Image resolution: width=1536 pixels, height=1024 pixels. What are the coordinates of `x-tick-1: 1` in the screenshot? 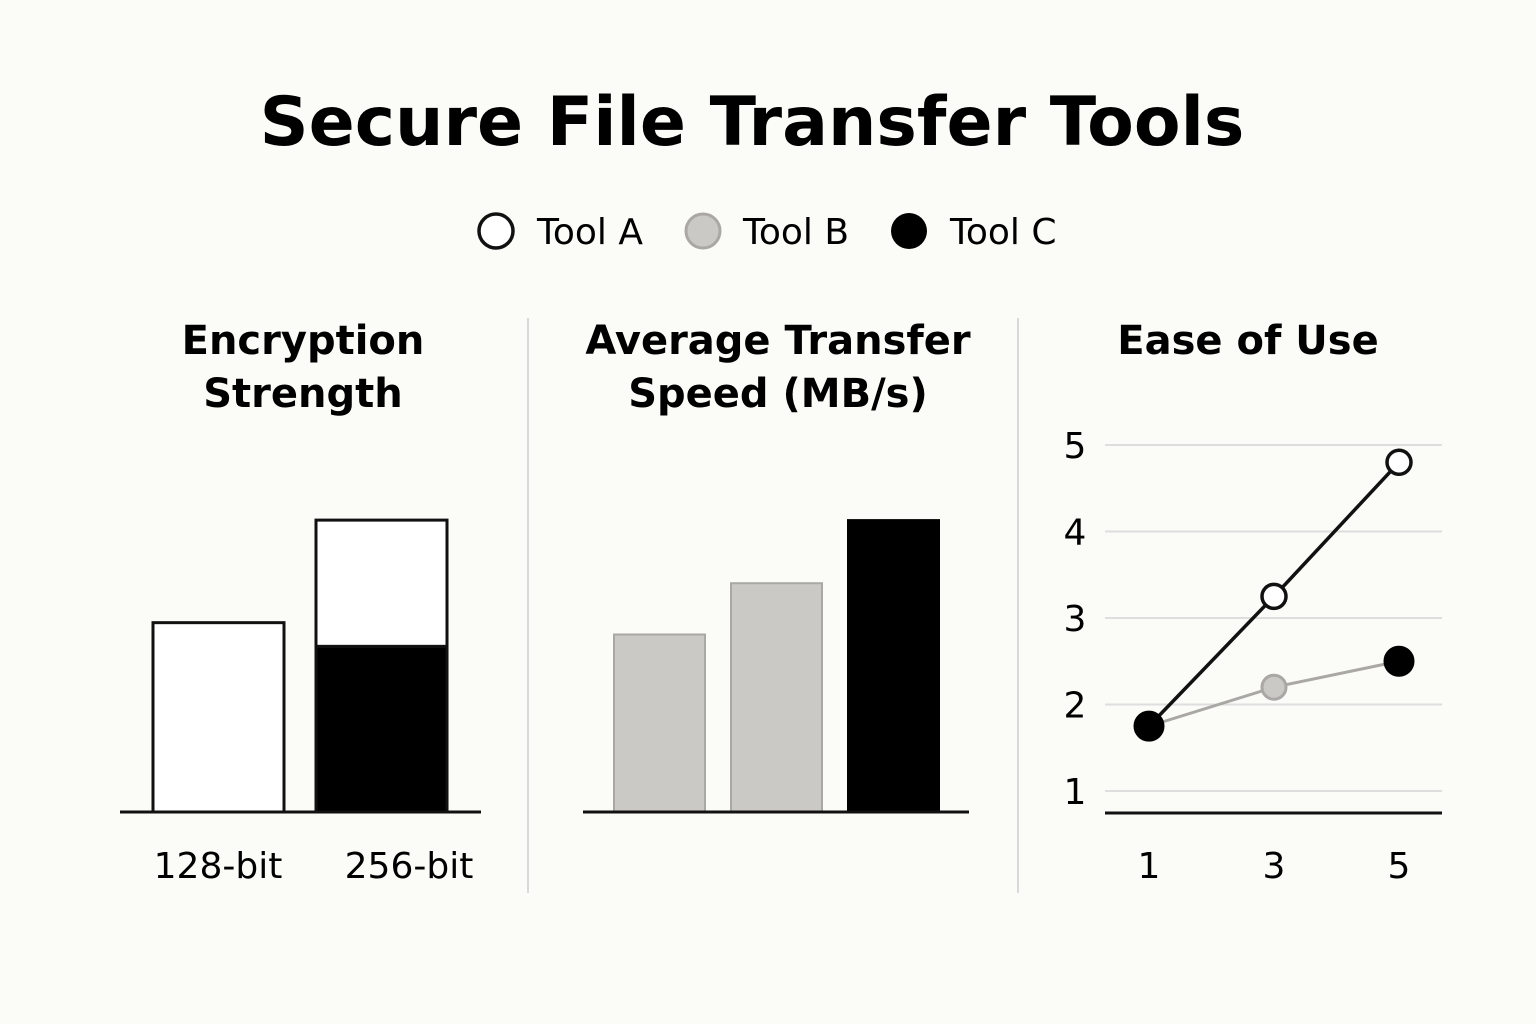 It's located at (1149, 866).